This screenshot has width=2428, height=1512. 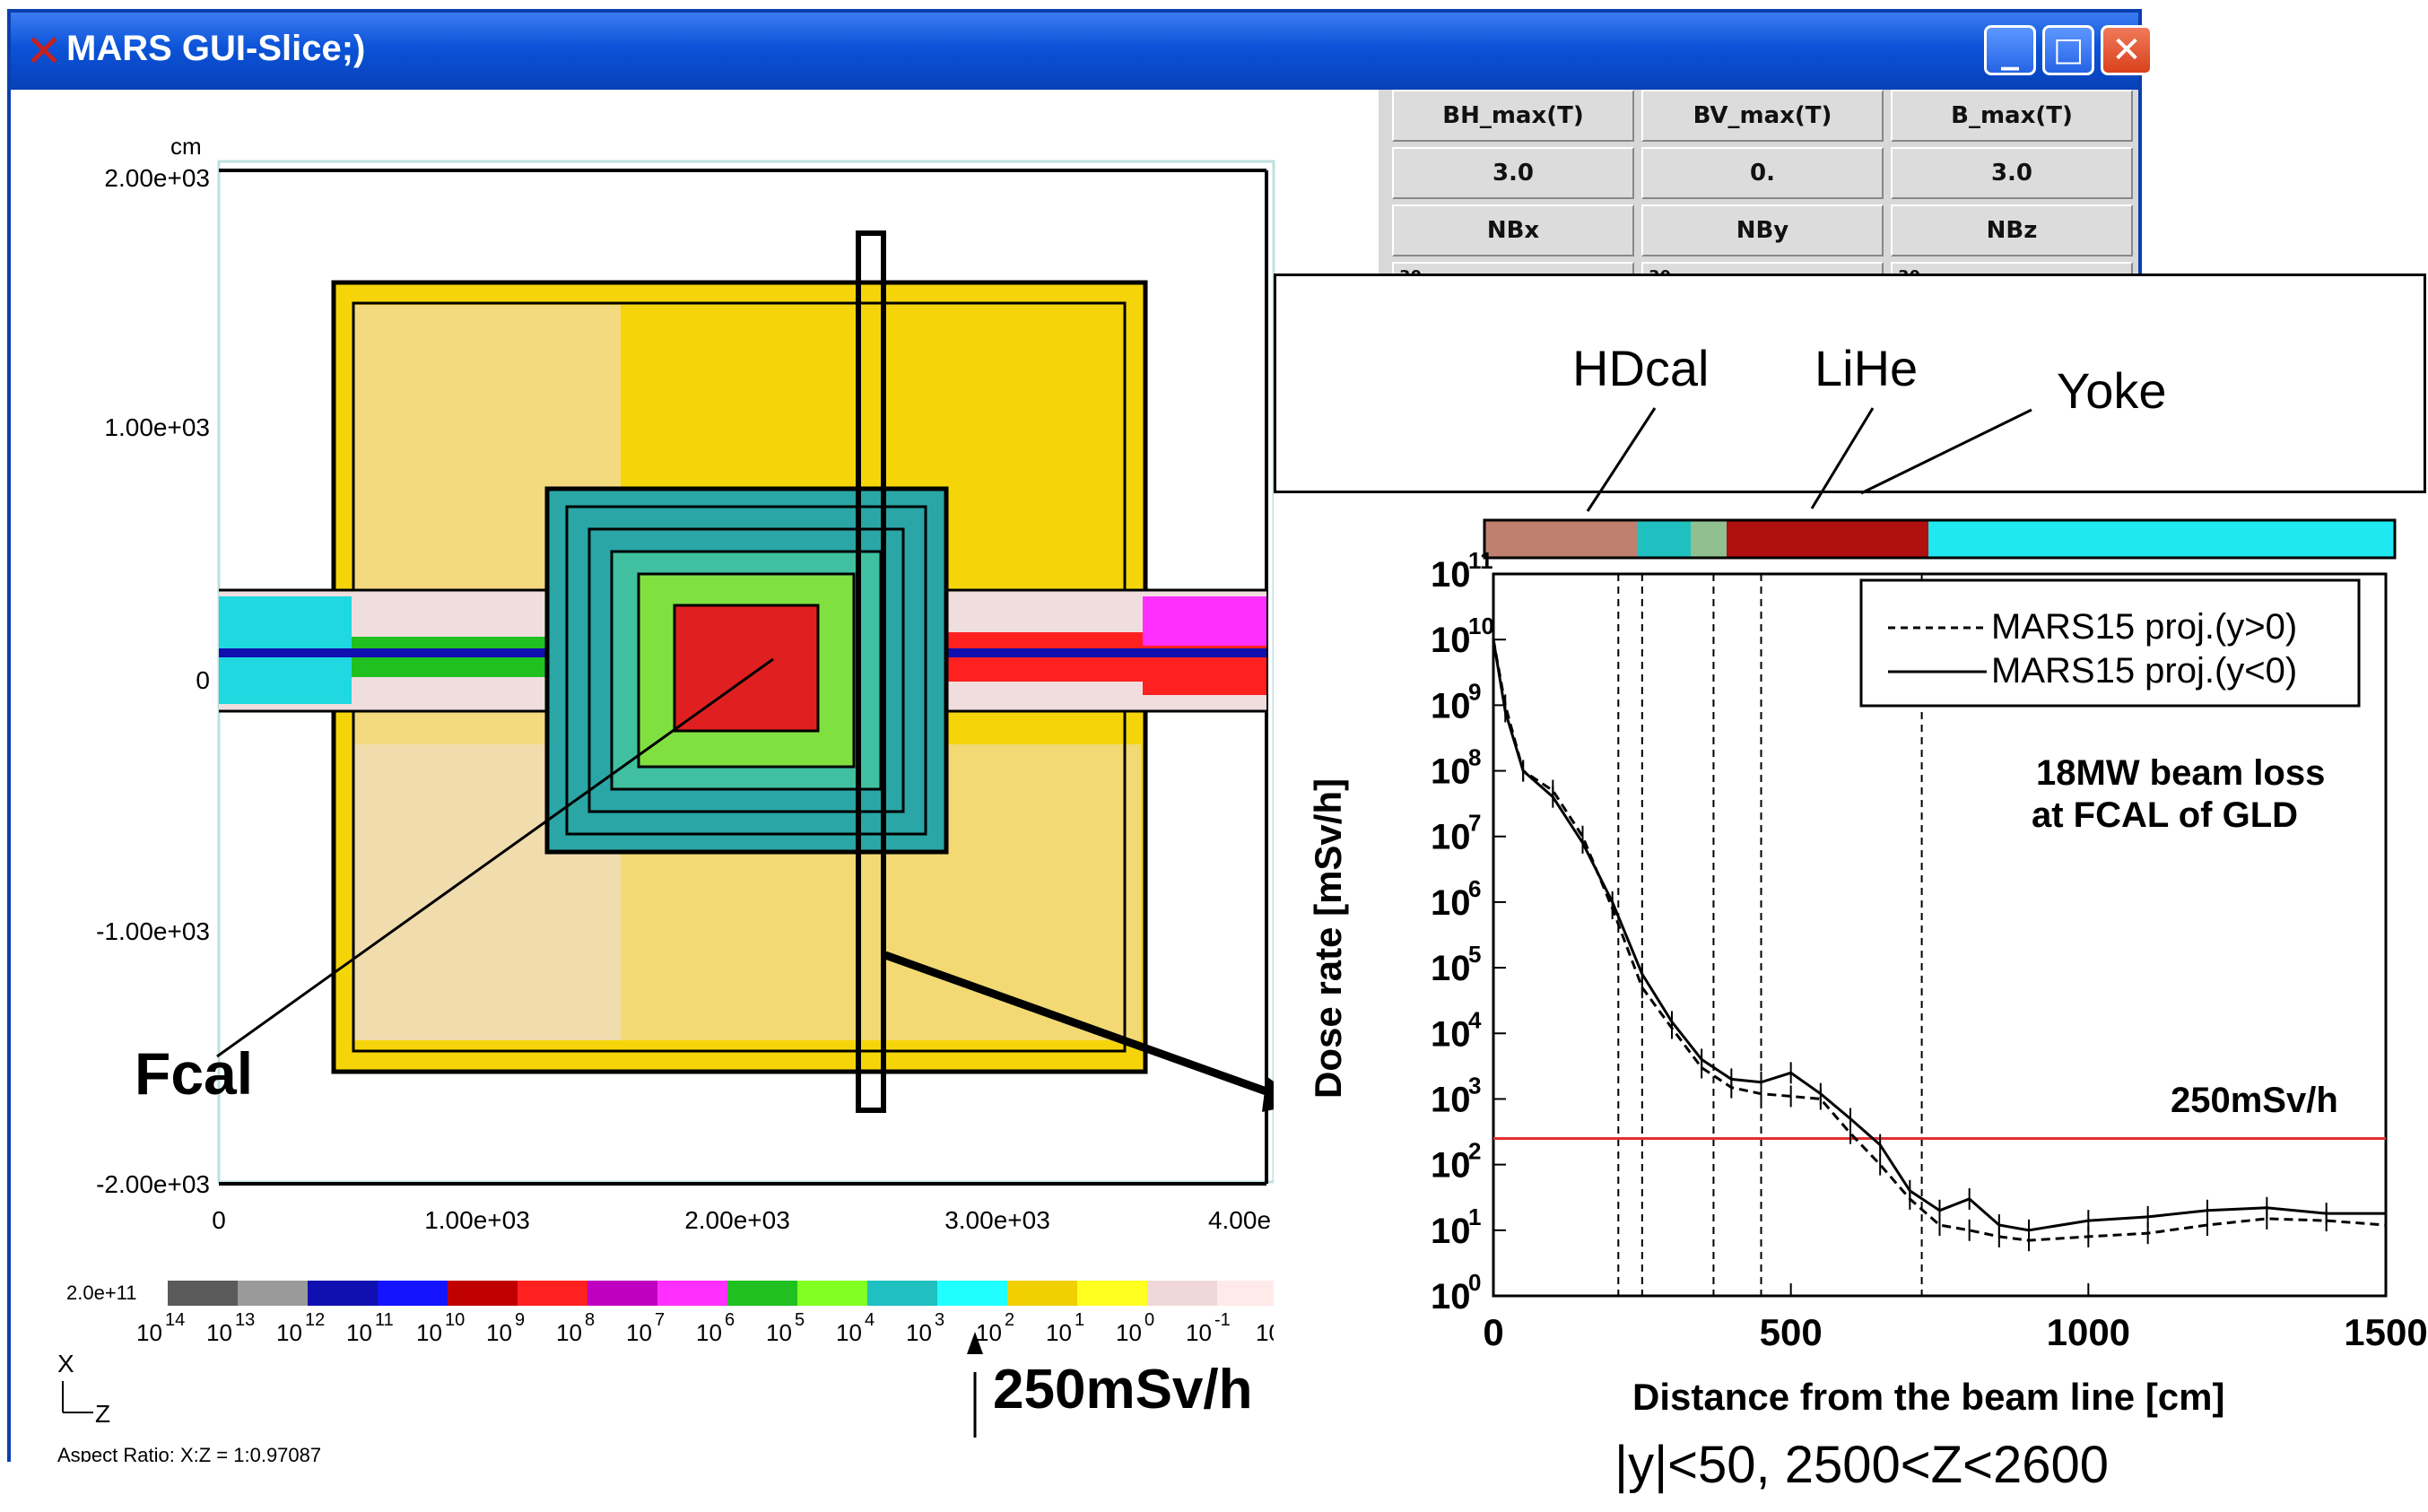 I want to click on y-tick-labels: 2.00e+03 1.00e+03 0 -1.00e+03 -2.00e+03, so click(x=153, y=681).